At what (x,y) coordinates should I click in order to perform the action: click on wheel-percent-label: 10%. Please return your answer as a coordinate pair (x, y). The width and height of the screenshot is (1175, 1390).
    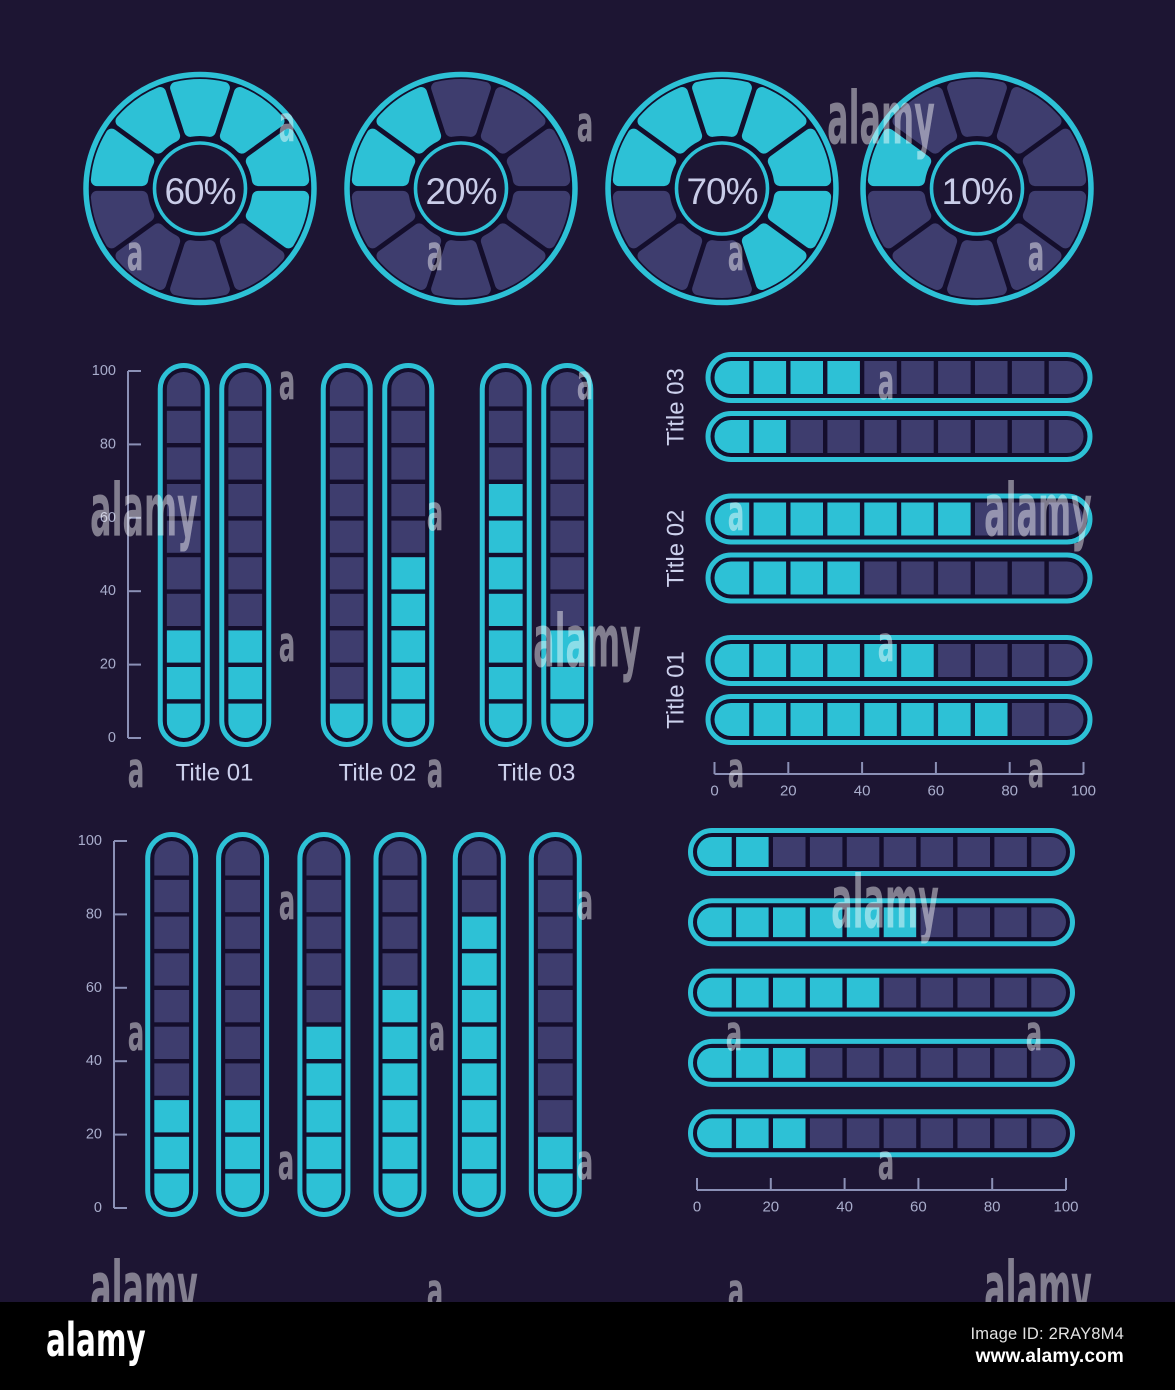
    Looking at the image, I should click on (976, 191).